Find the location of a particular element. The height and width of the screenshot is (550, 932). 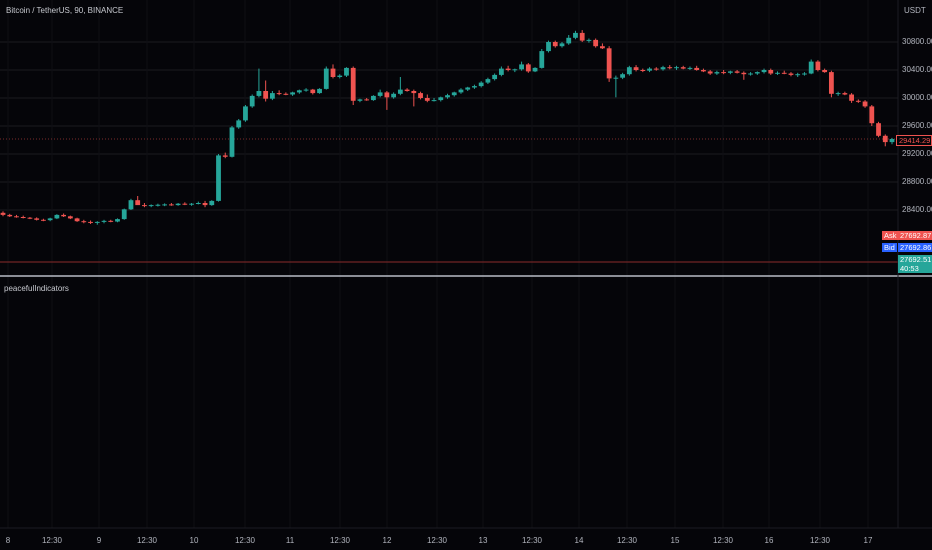

bid-label: Bid is located at coordinates (889, 247).